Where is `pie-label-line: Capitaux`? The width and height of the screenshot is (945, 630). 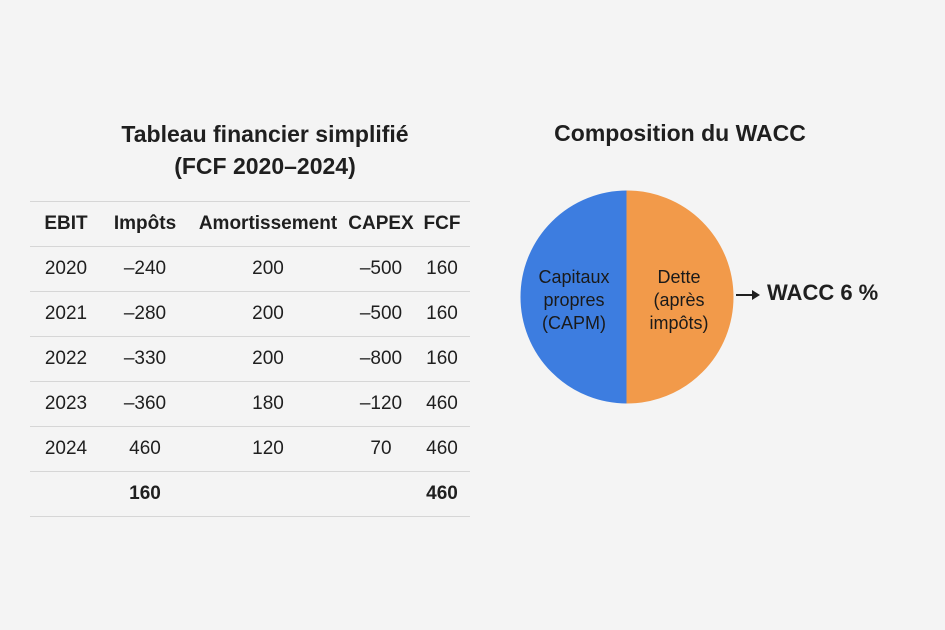
pie-label-line: Capitaux is located at coordinates (574, 277).